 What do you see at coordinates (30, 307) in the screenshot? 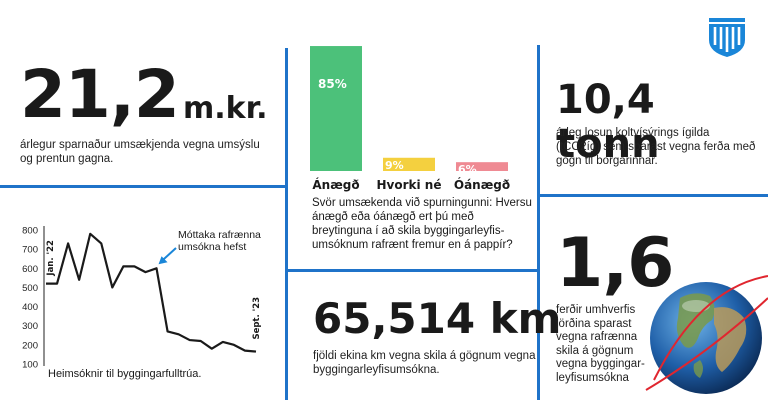
I see `y-tick-label-400: 400` at bounding box center [30, 307].